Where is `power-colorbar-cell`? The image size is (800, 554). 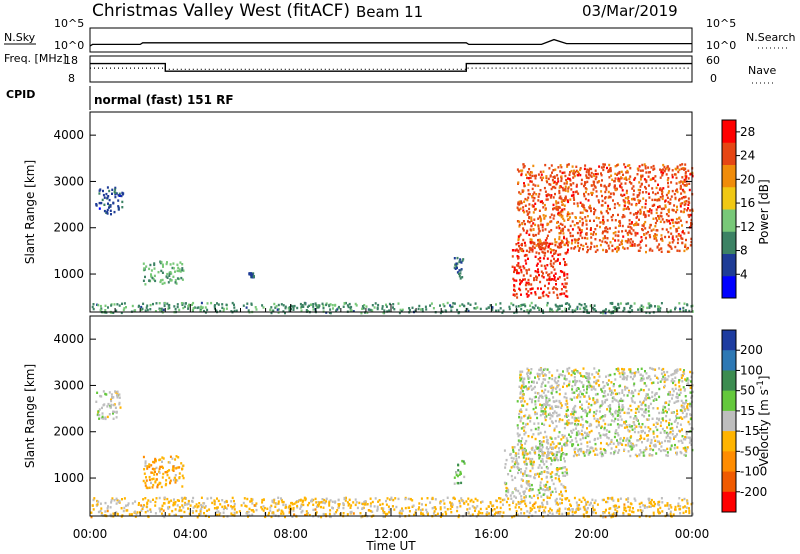
power-colorbar-cell is located at coordinates (729, 220).